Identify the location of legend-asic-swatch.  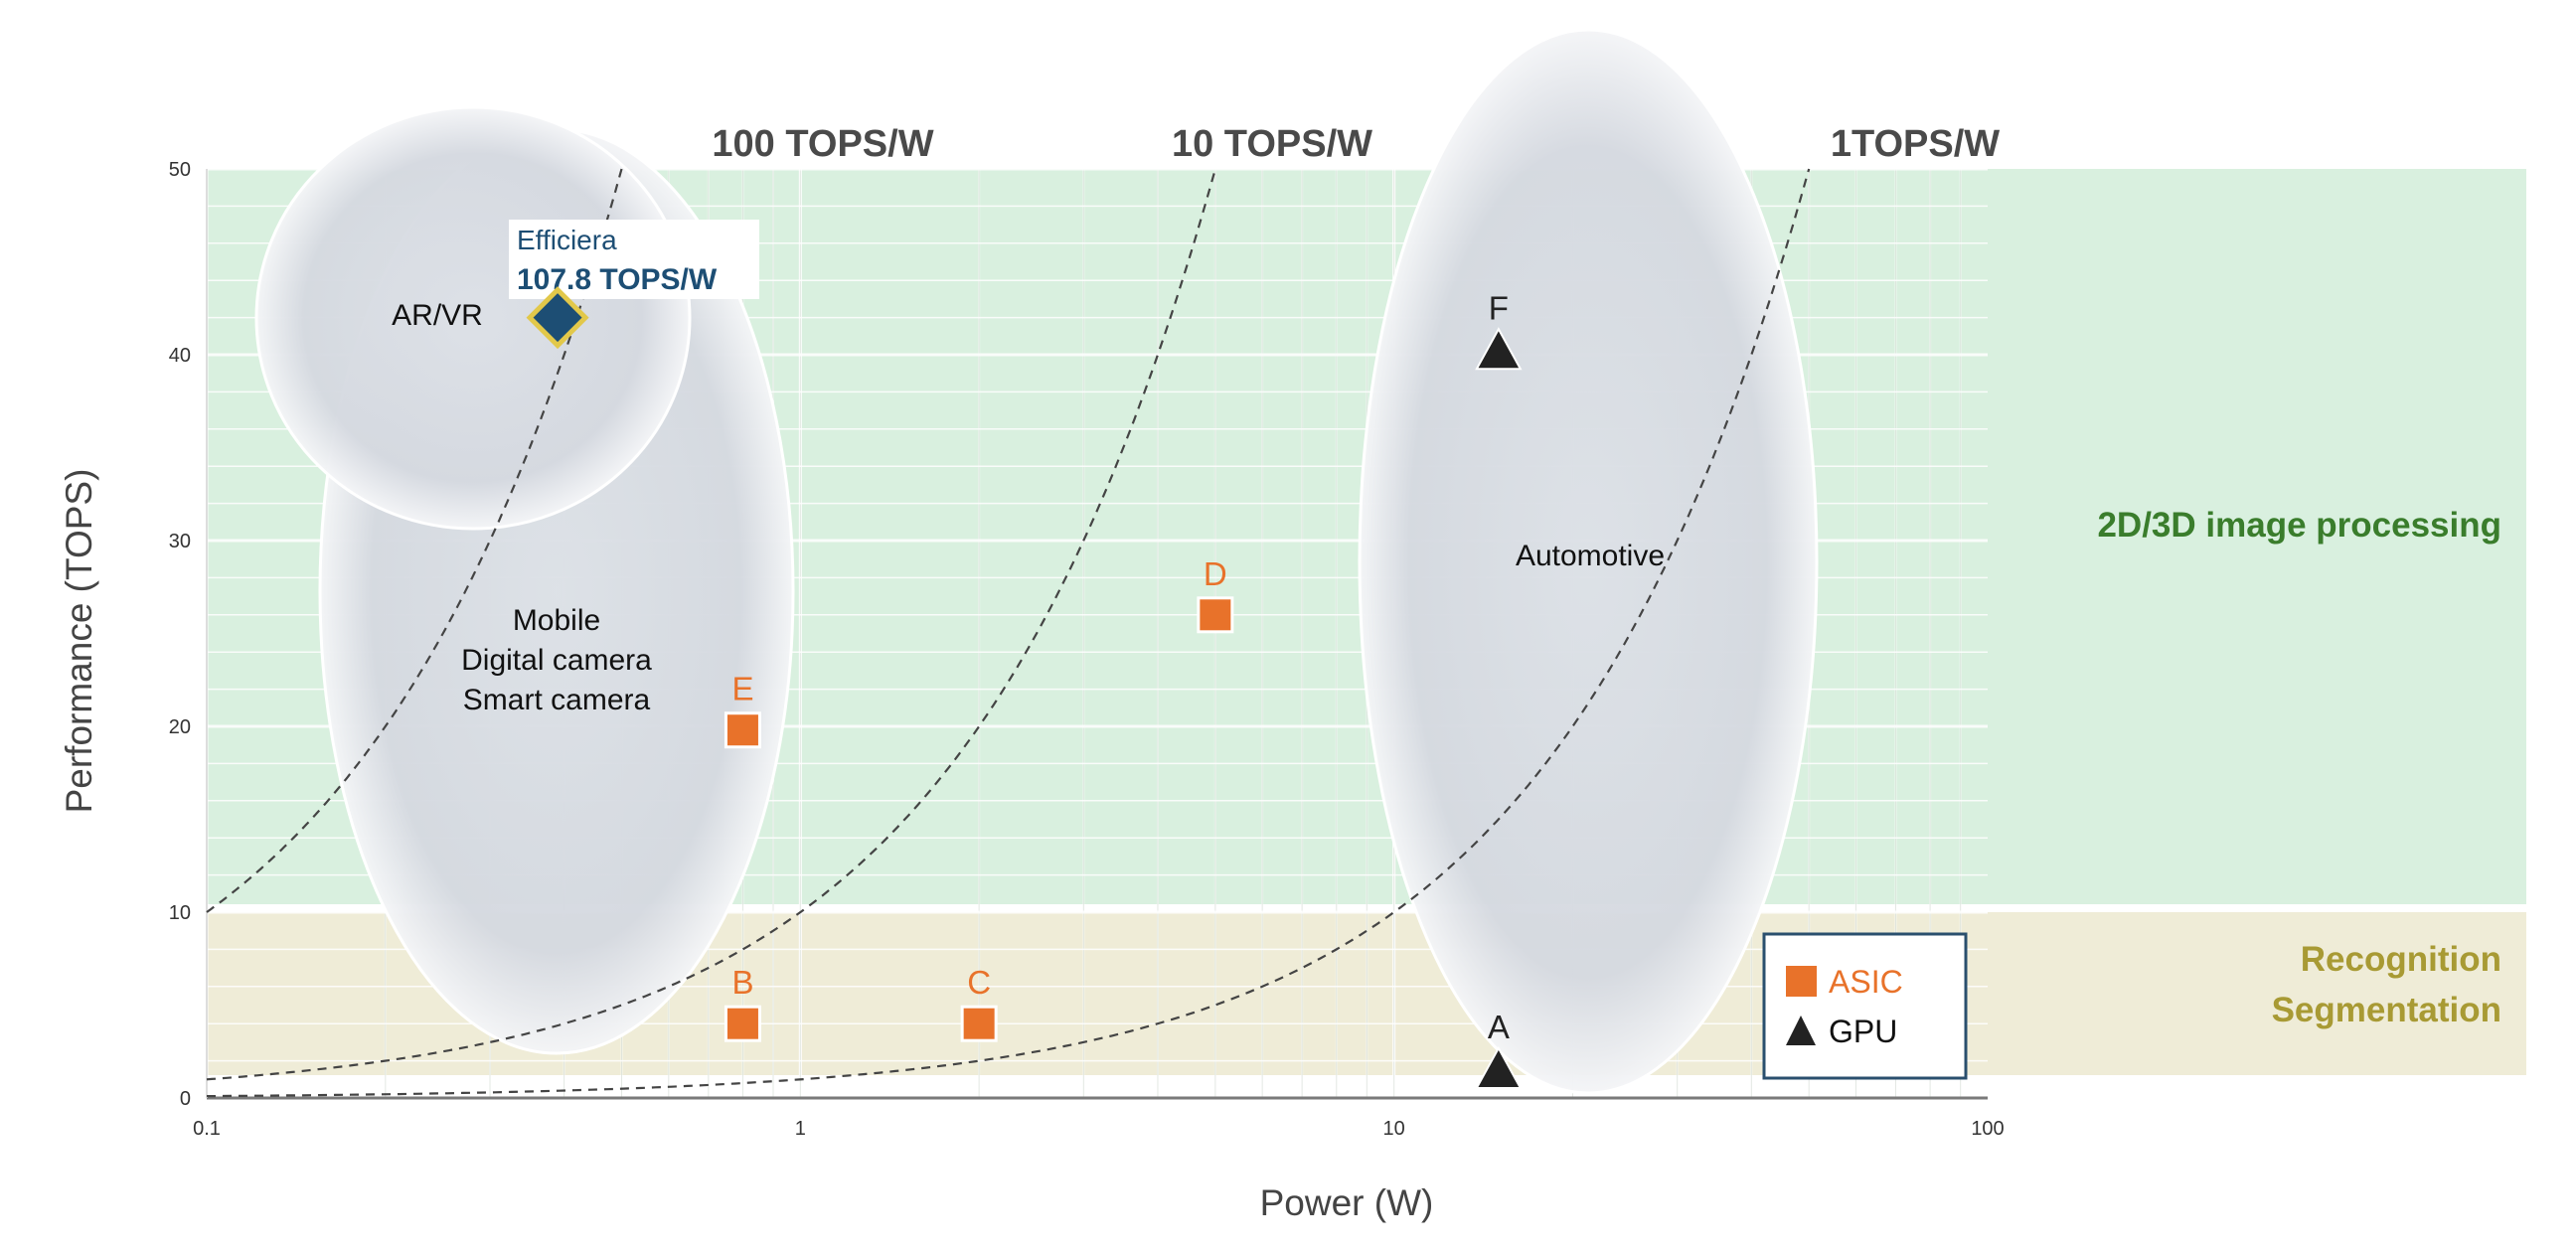
(1801, 982).